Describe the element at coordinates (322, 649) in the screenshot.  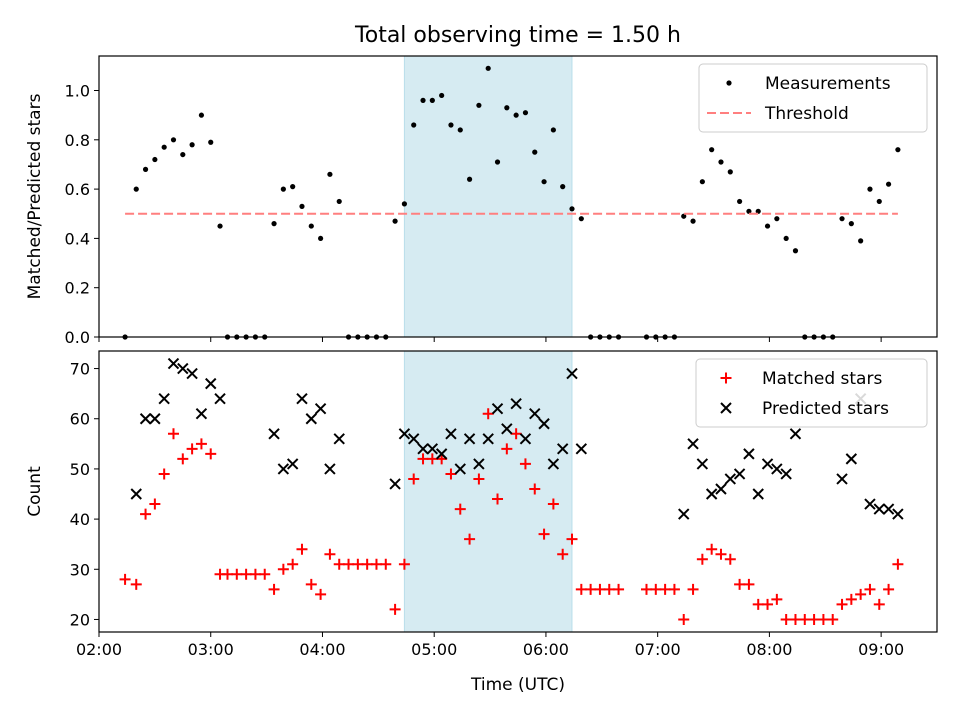
I see `x-tick-label: 04:00` at that location.